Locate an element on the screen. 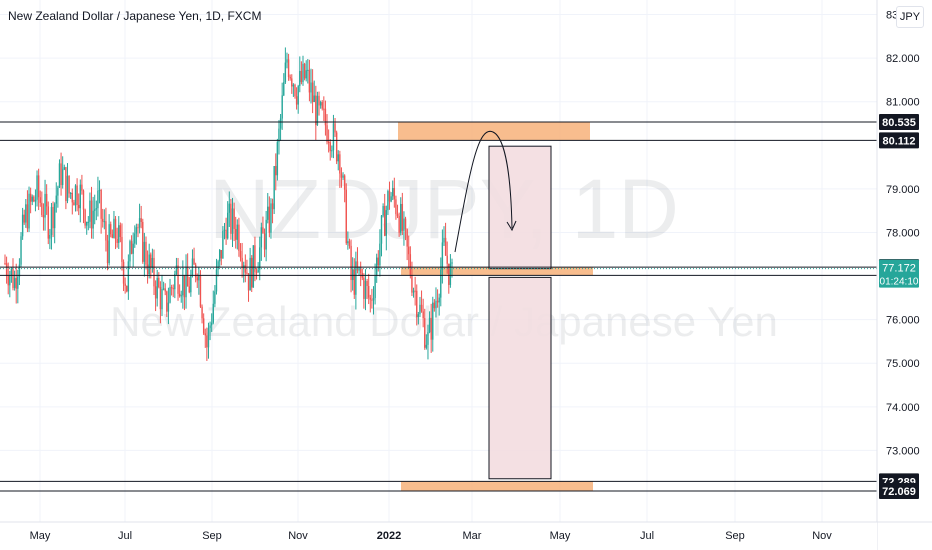 This screenshot has width=932, height=550. supply-demand-zones is located at coordinates (495, 306).